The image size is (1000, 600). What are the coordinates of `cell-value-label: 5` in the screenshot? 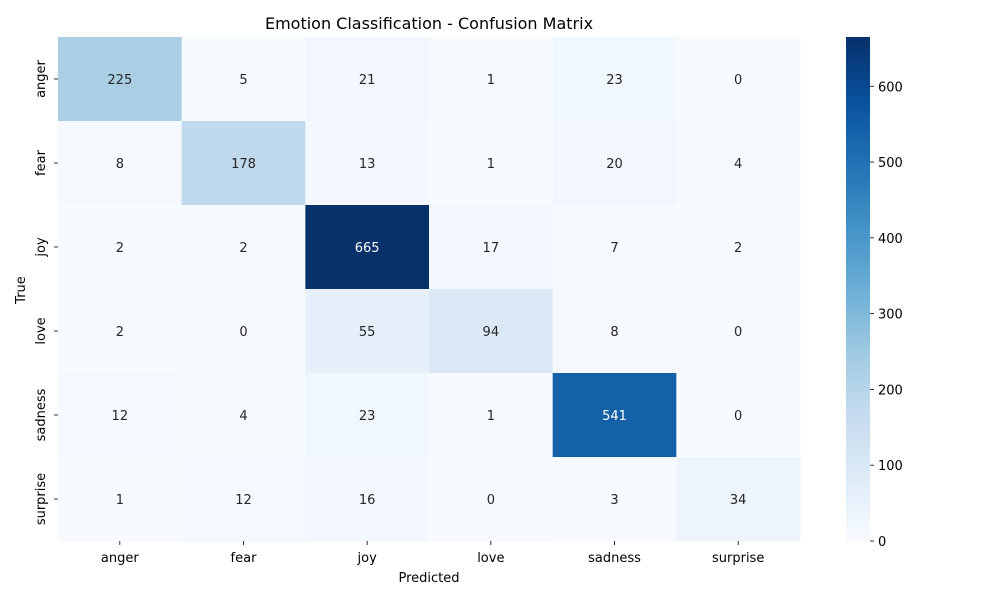 It's located at (243, 80).